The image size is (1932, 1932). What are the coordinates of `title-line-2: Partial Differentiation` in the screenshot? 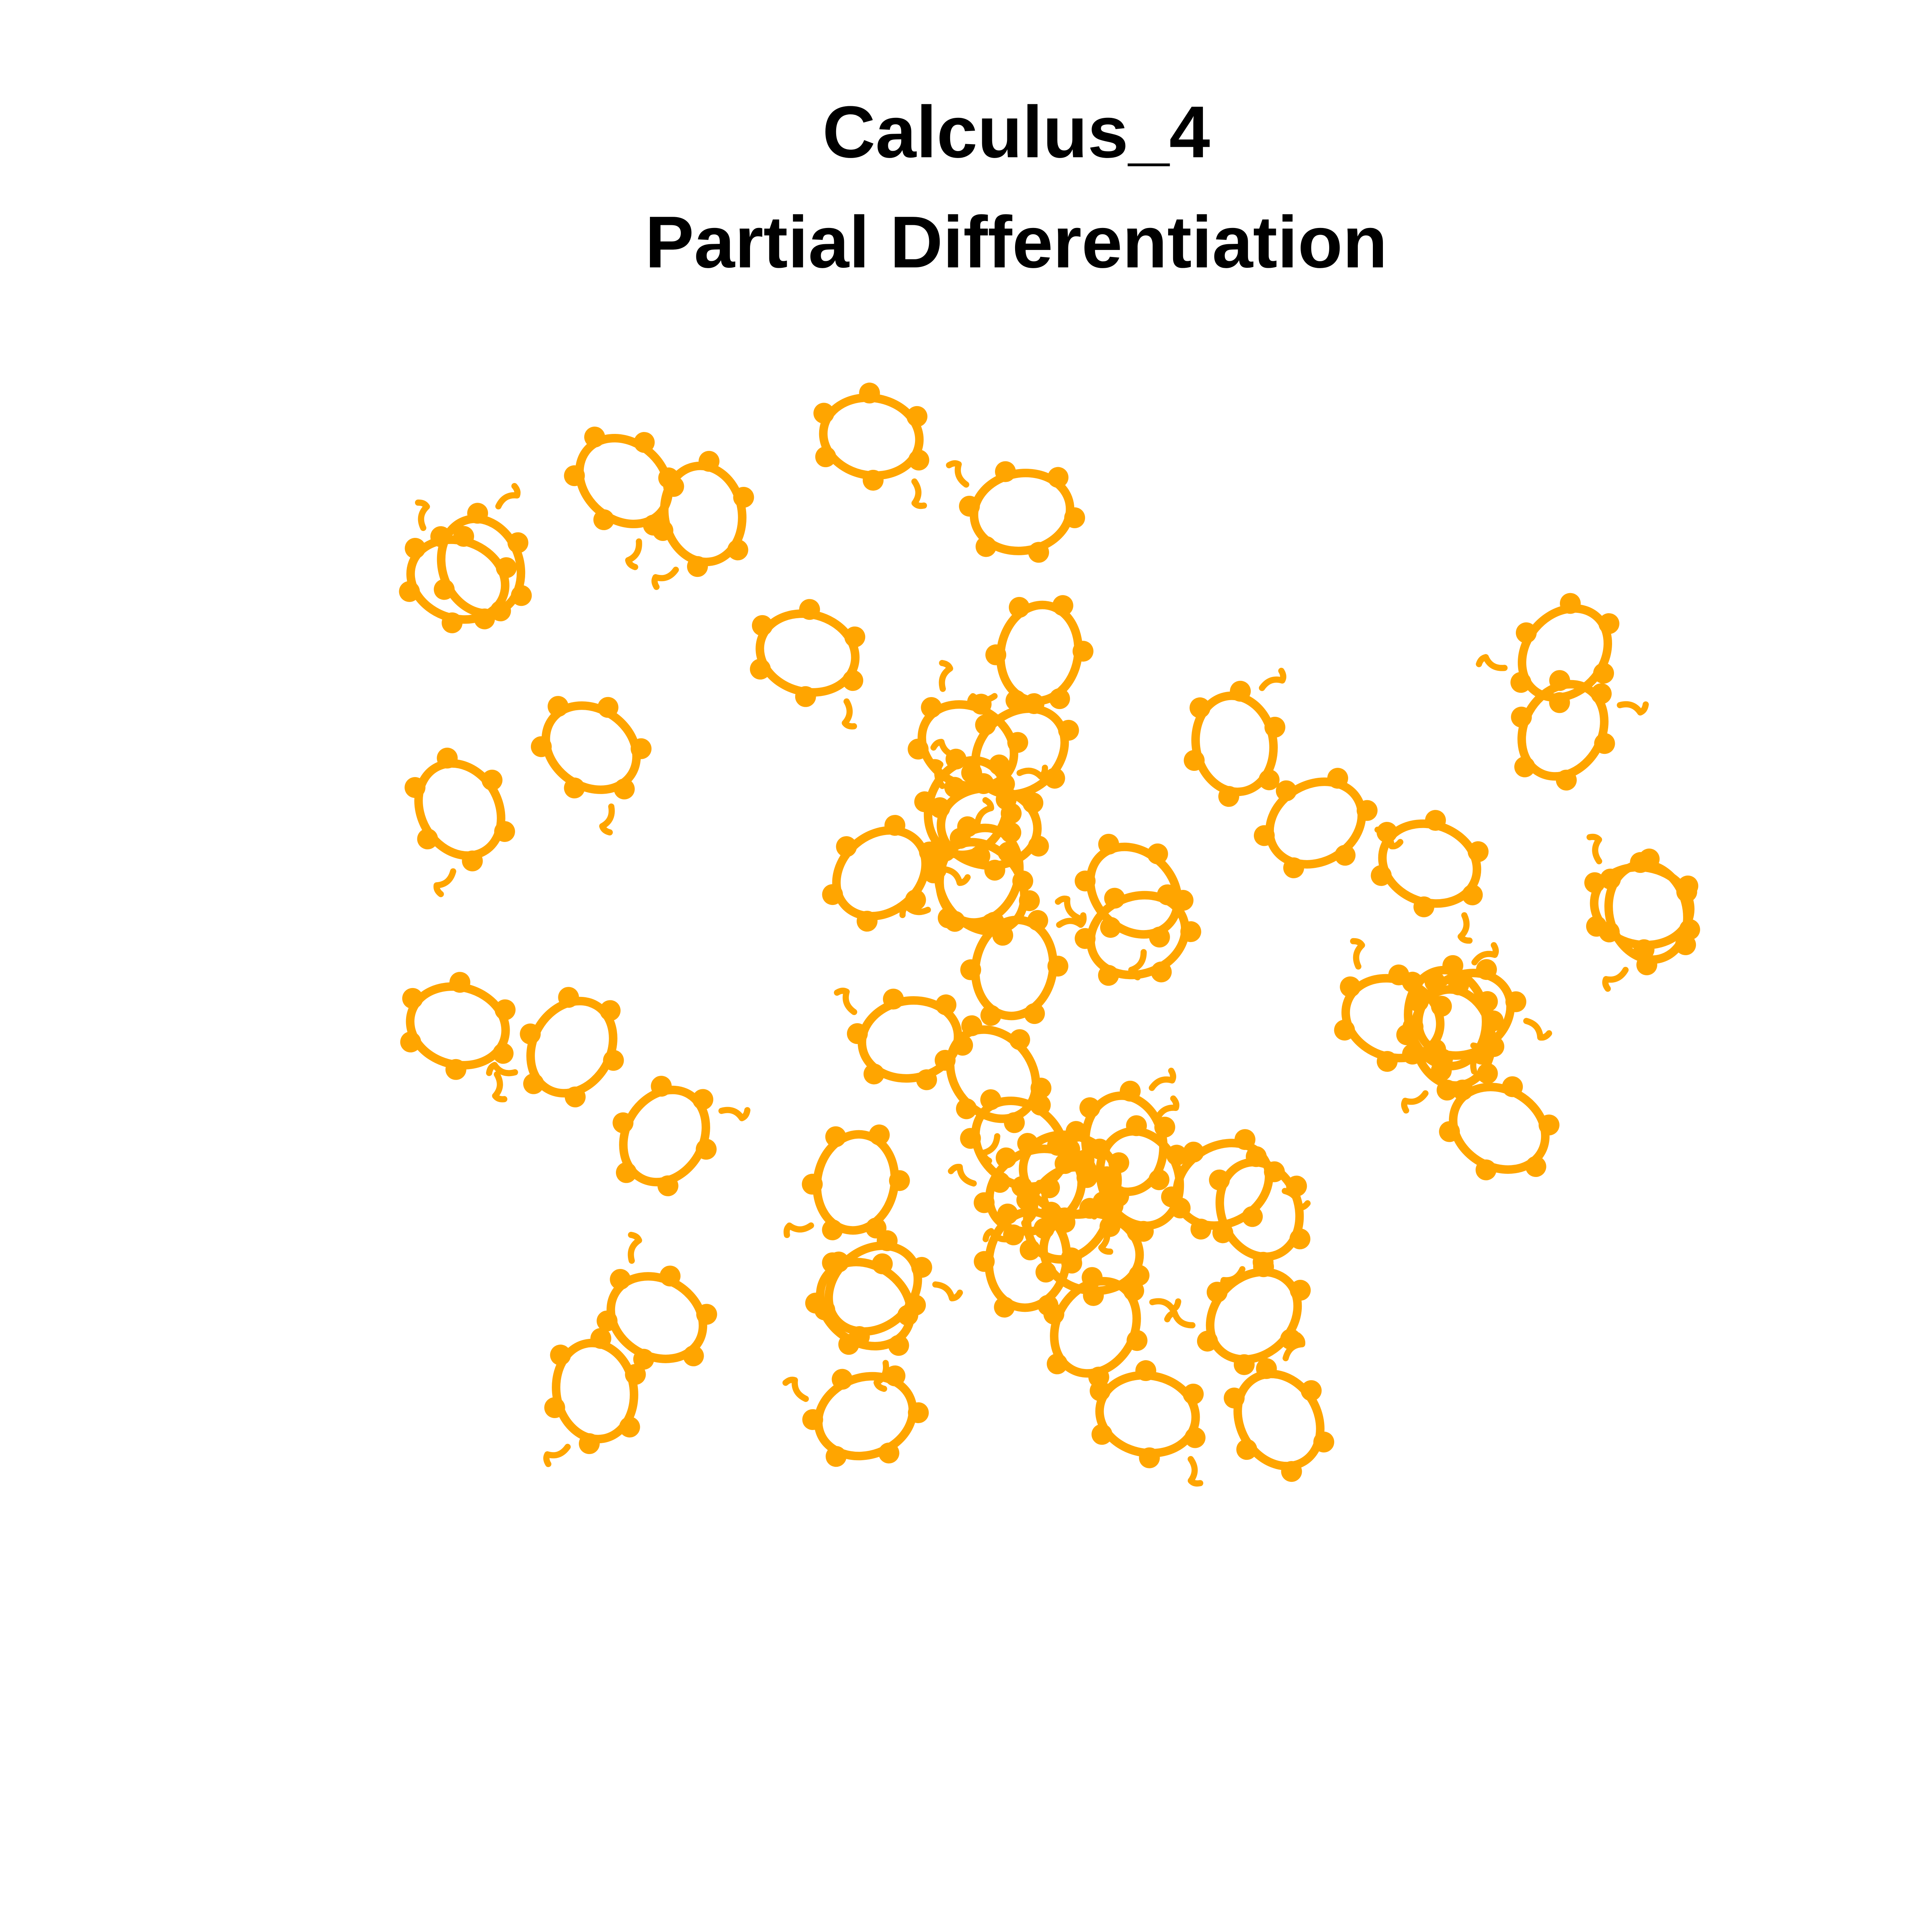 It's located at (1017, 242).